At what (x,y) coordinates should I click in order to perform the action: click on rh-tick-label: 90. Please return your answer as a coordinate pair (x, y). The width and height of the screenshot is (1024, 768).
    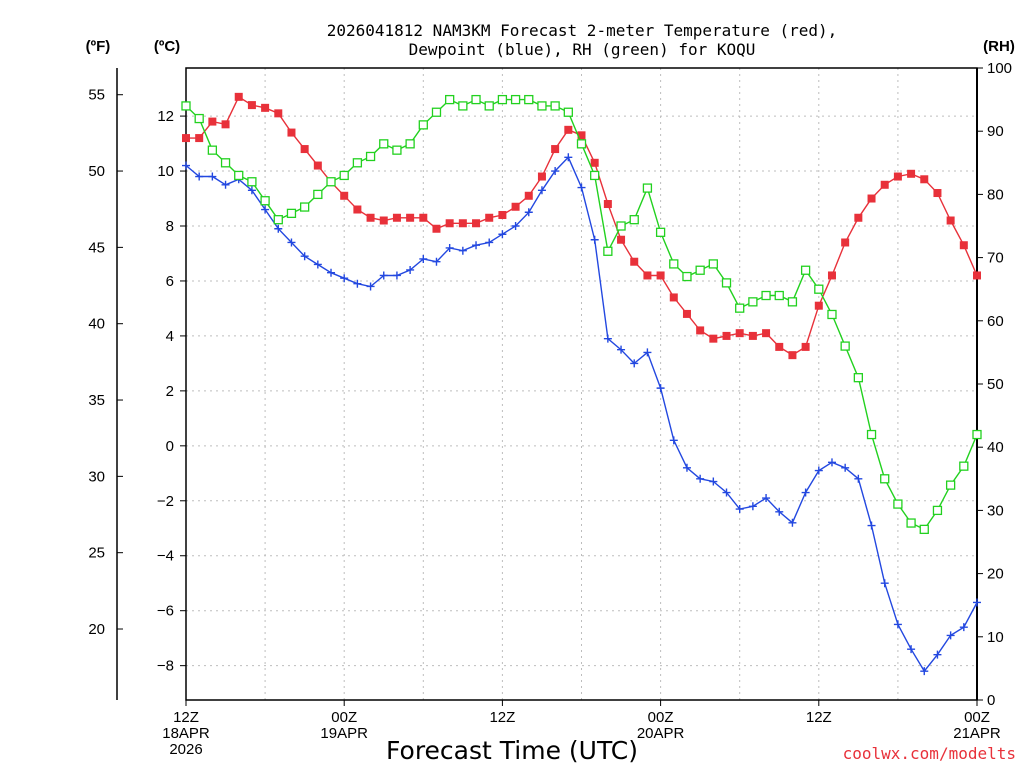
    Looking at the image, I should click on (995, 131).